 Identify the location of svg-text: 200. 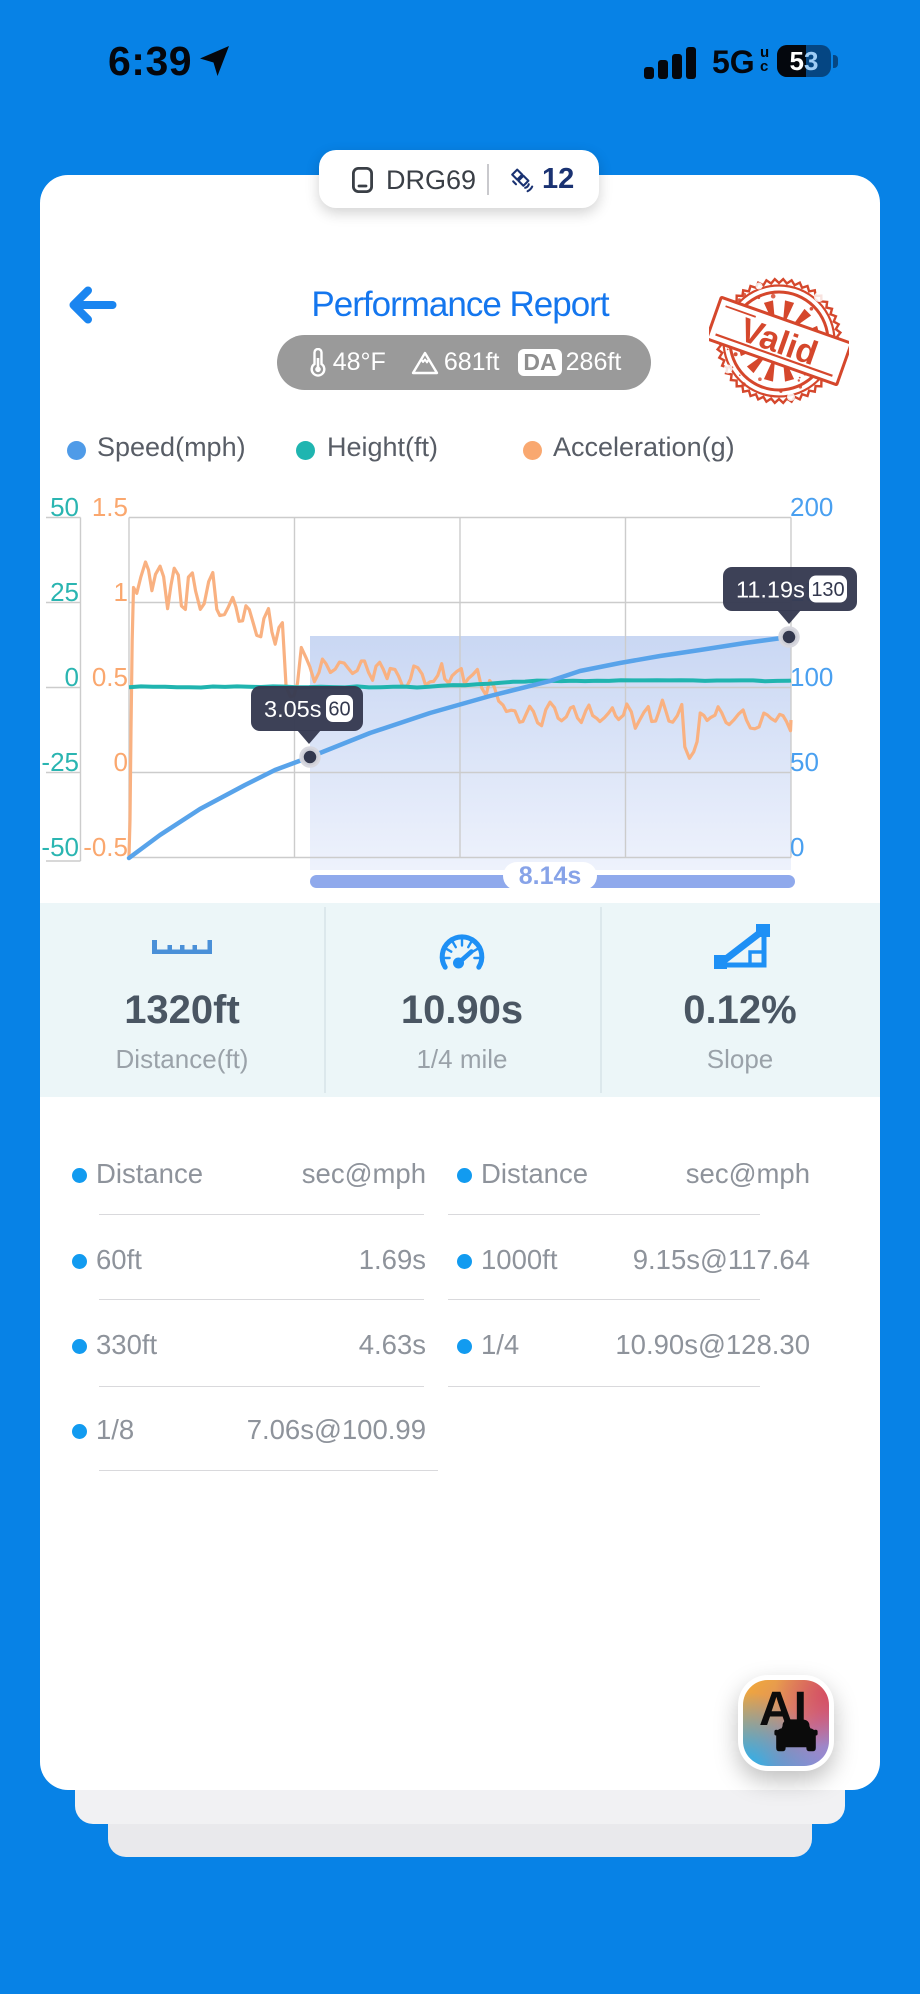
(811, 507).